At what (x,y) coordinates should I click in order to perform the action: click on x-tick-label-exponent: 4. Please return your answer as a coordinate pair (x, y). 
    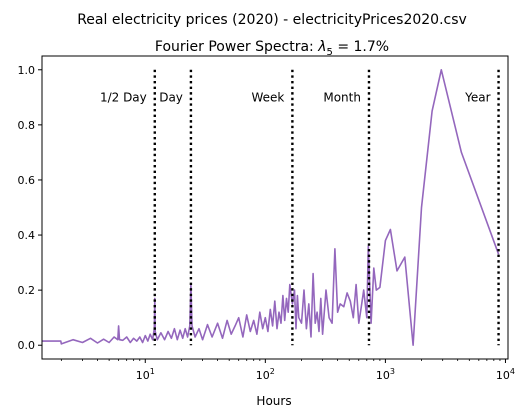
    Looking at the image, I should click on (512, 371).